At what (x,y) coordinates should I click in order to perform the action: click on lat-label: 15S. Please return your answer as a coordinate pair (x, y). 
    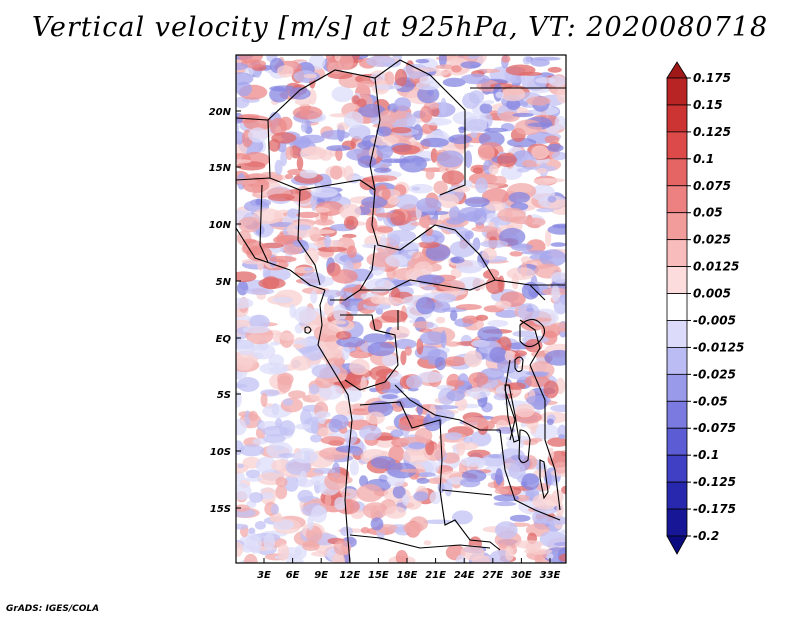
    Looking at the image, I should click on (220, 509).